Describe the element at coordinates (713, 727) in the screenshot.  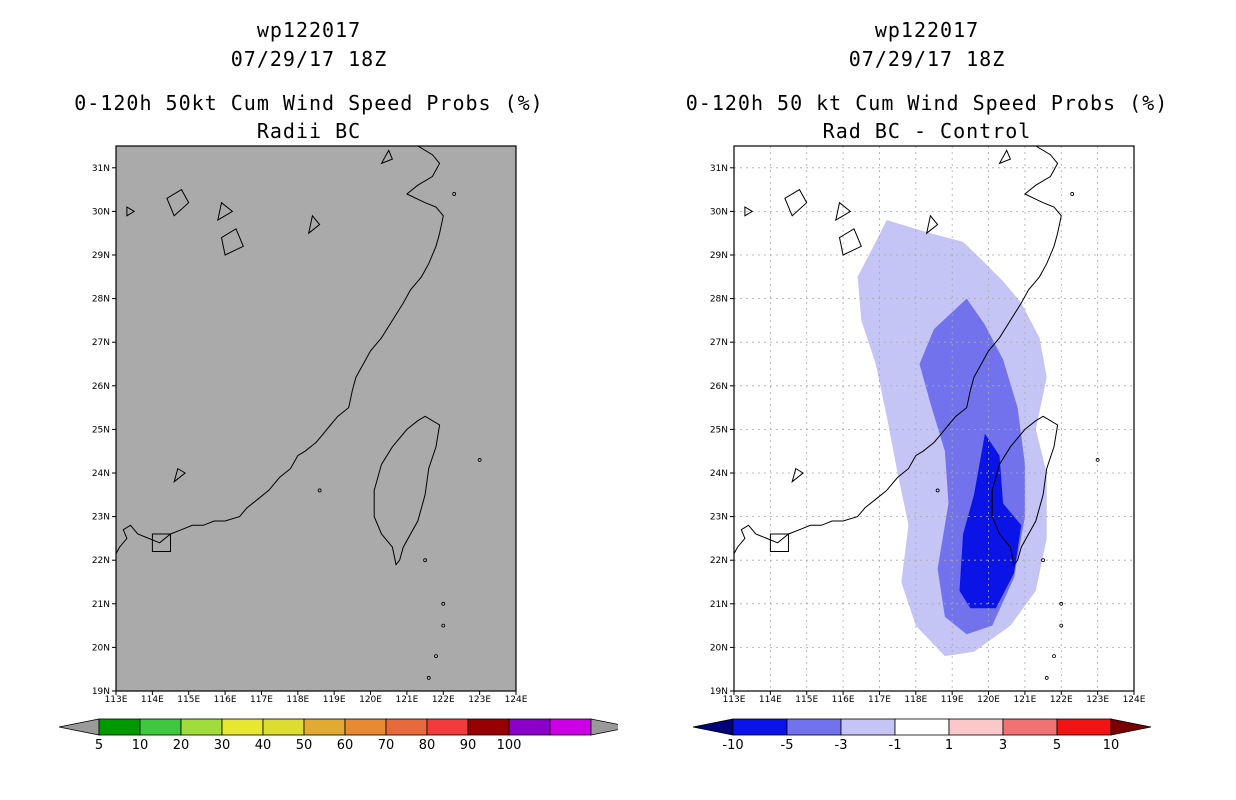
I see `right-colorbar-extend-low` at that location.